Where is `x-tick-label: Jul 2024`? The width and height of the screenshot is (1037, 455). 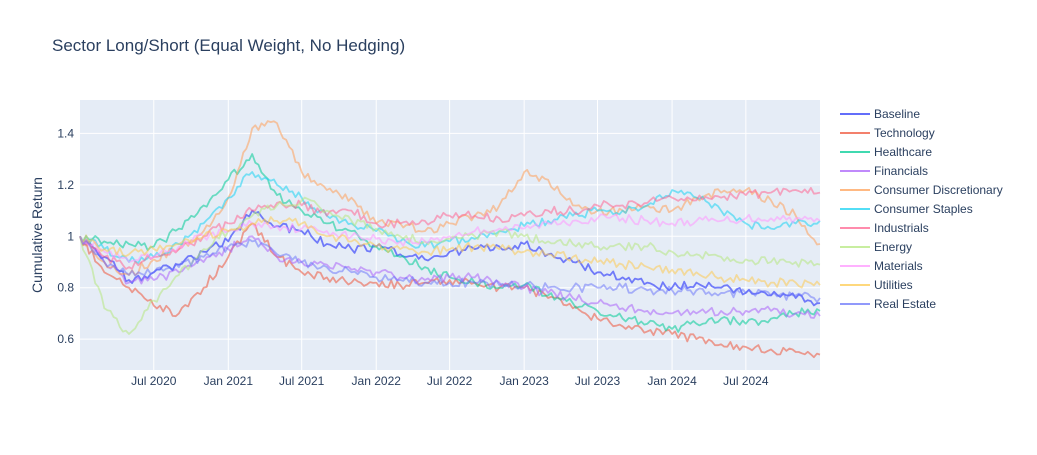
x-tick-label: Jul 2024 is located at coordinates (746, 381).